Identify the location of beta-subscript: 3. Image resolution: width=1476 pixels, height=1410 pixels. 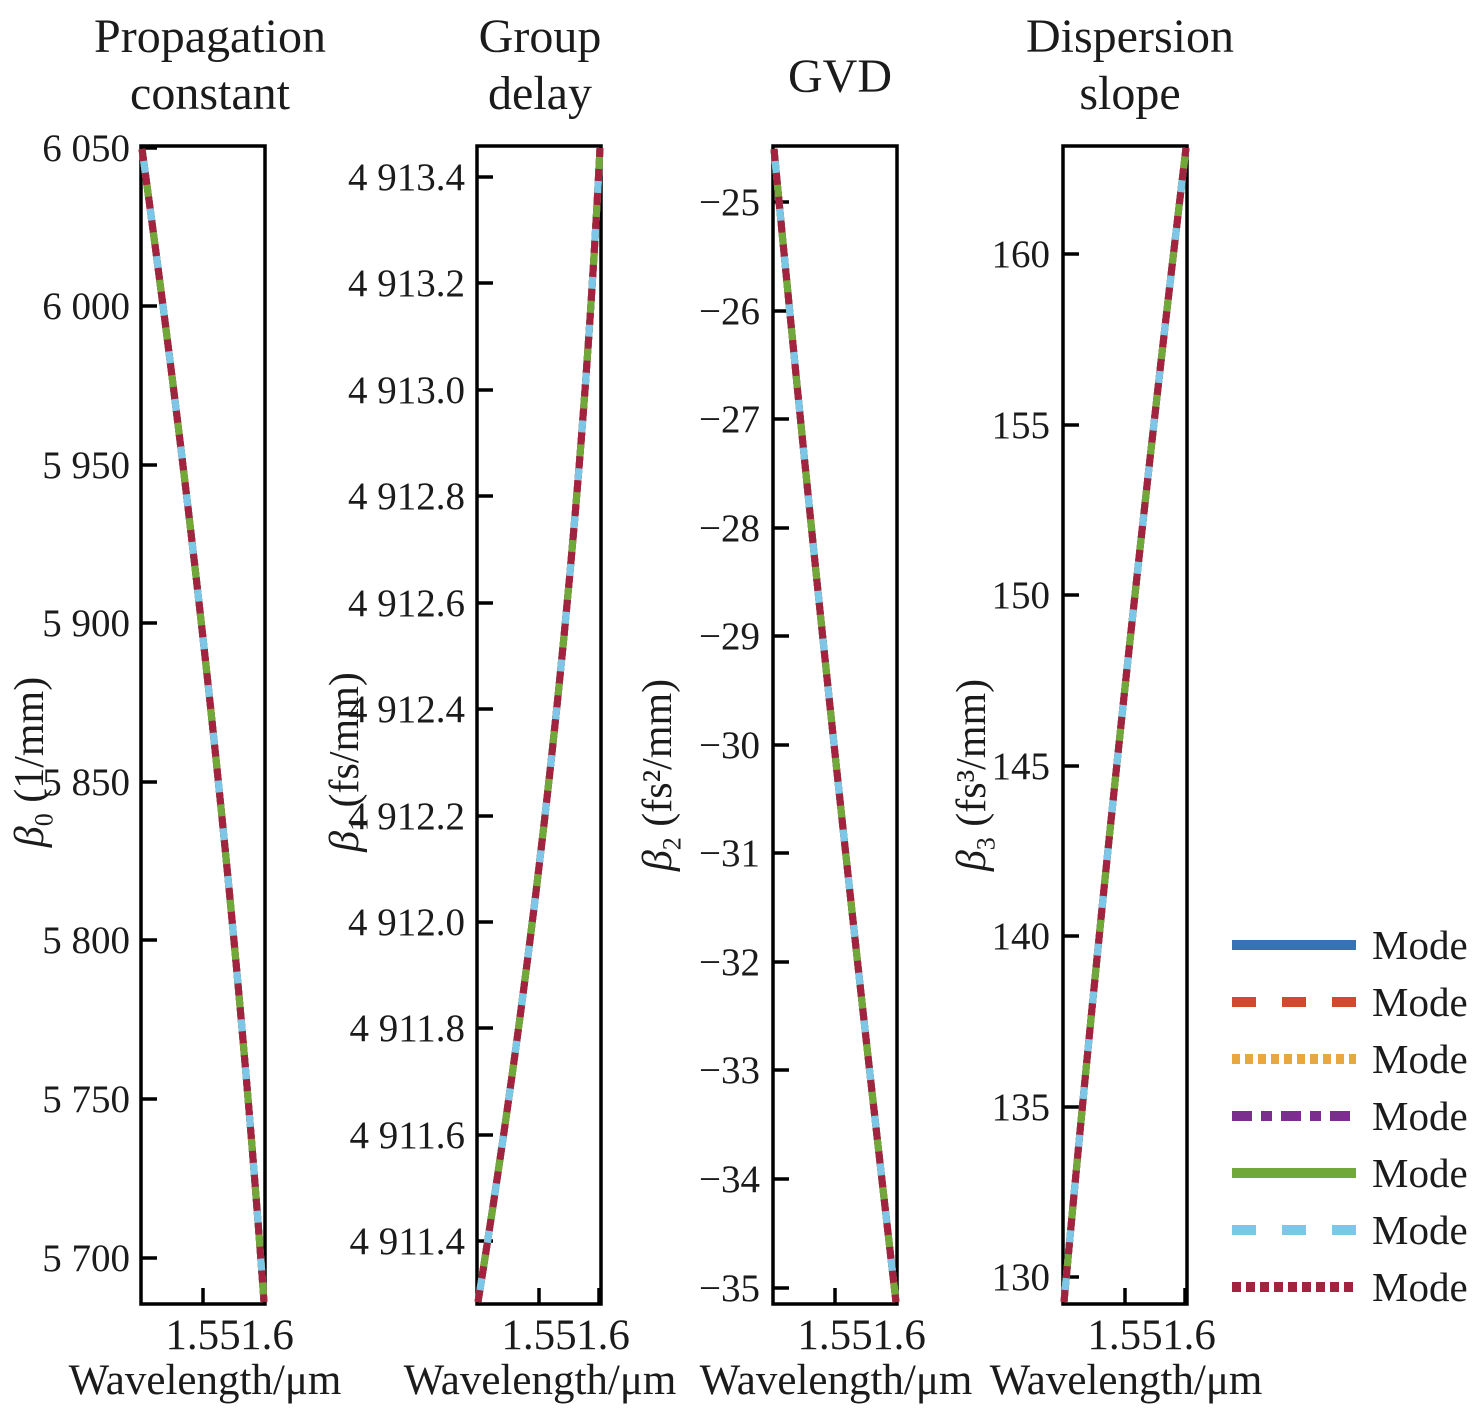
(986, 844).